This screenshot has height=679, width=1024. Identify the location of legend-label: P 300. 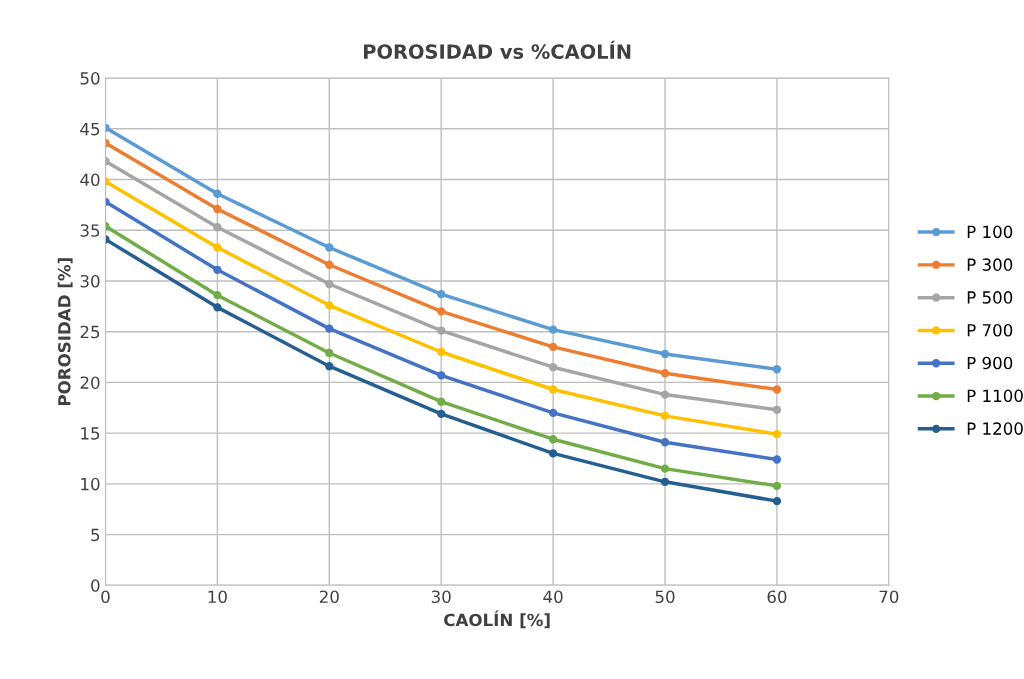
(990, 264).